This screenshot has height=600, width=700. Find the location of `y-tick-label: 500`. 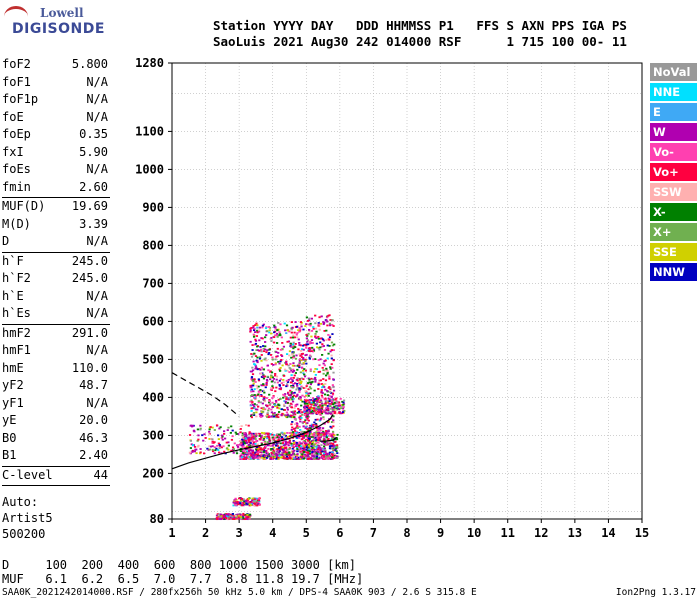

y-tick-label: 500 is located at coordinates (153, 359).